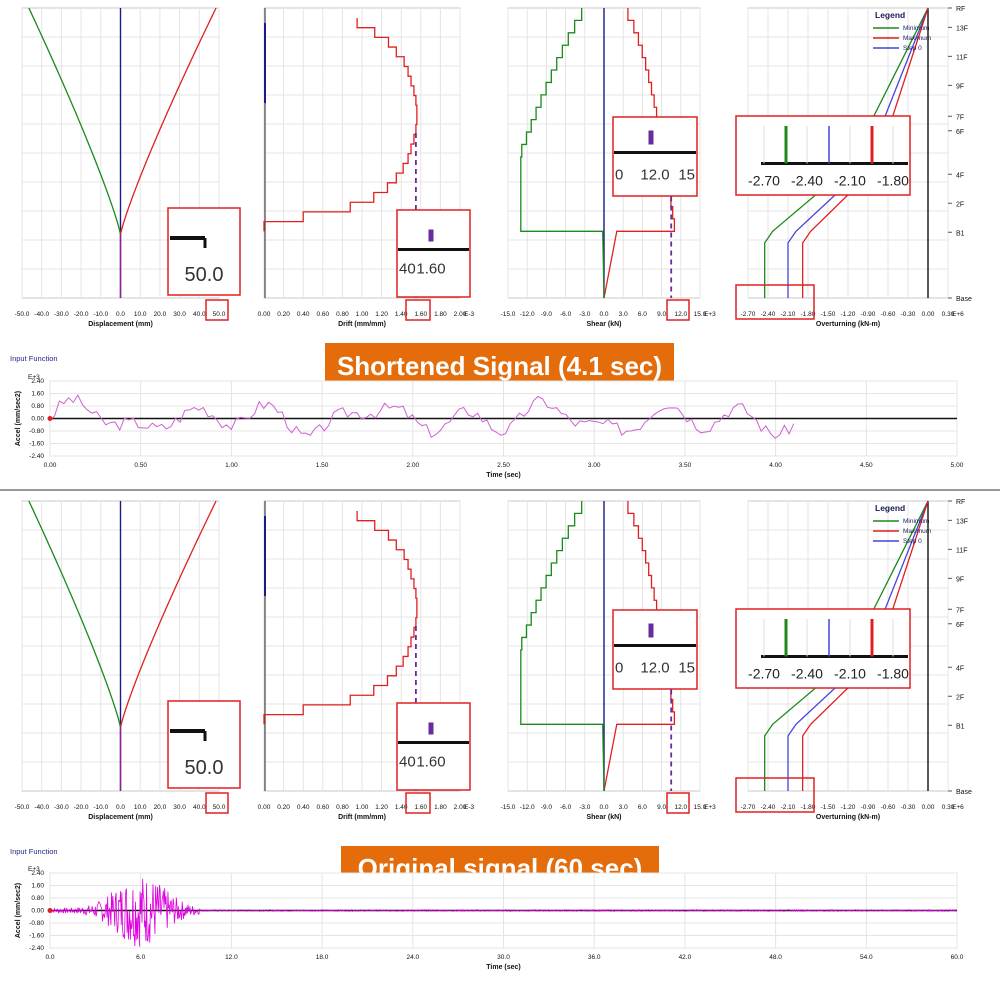 The image size is (1000, 985). I want to click on x-tick-label: 50.0, so click(219, 807).